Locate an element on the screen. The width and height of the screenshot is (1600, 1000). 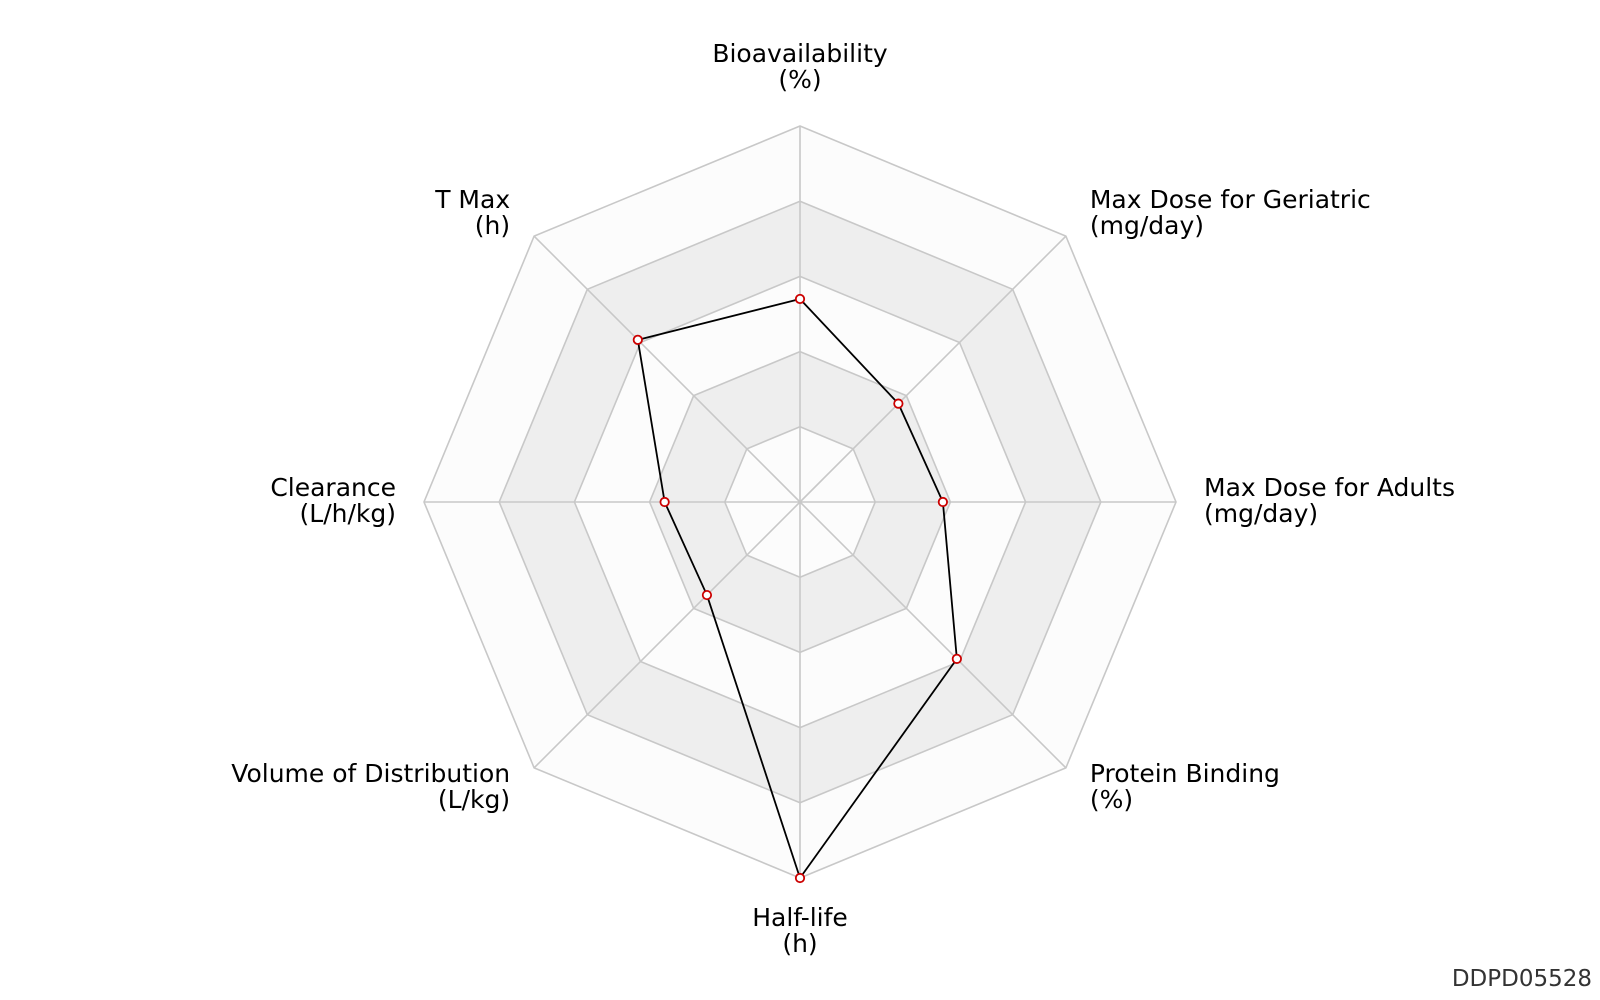
axis-label-unit-7: (L/h/kg) is located at coordinates (348, 513).